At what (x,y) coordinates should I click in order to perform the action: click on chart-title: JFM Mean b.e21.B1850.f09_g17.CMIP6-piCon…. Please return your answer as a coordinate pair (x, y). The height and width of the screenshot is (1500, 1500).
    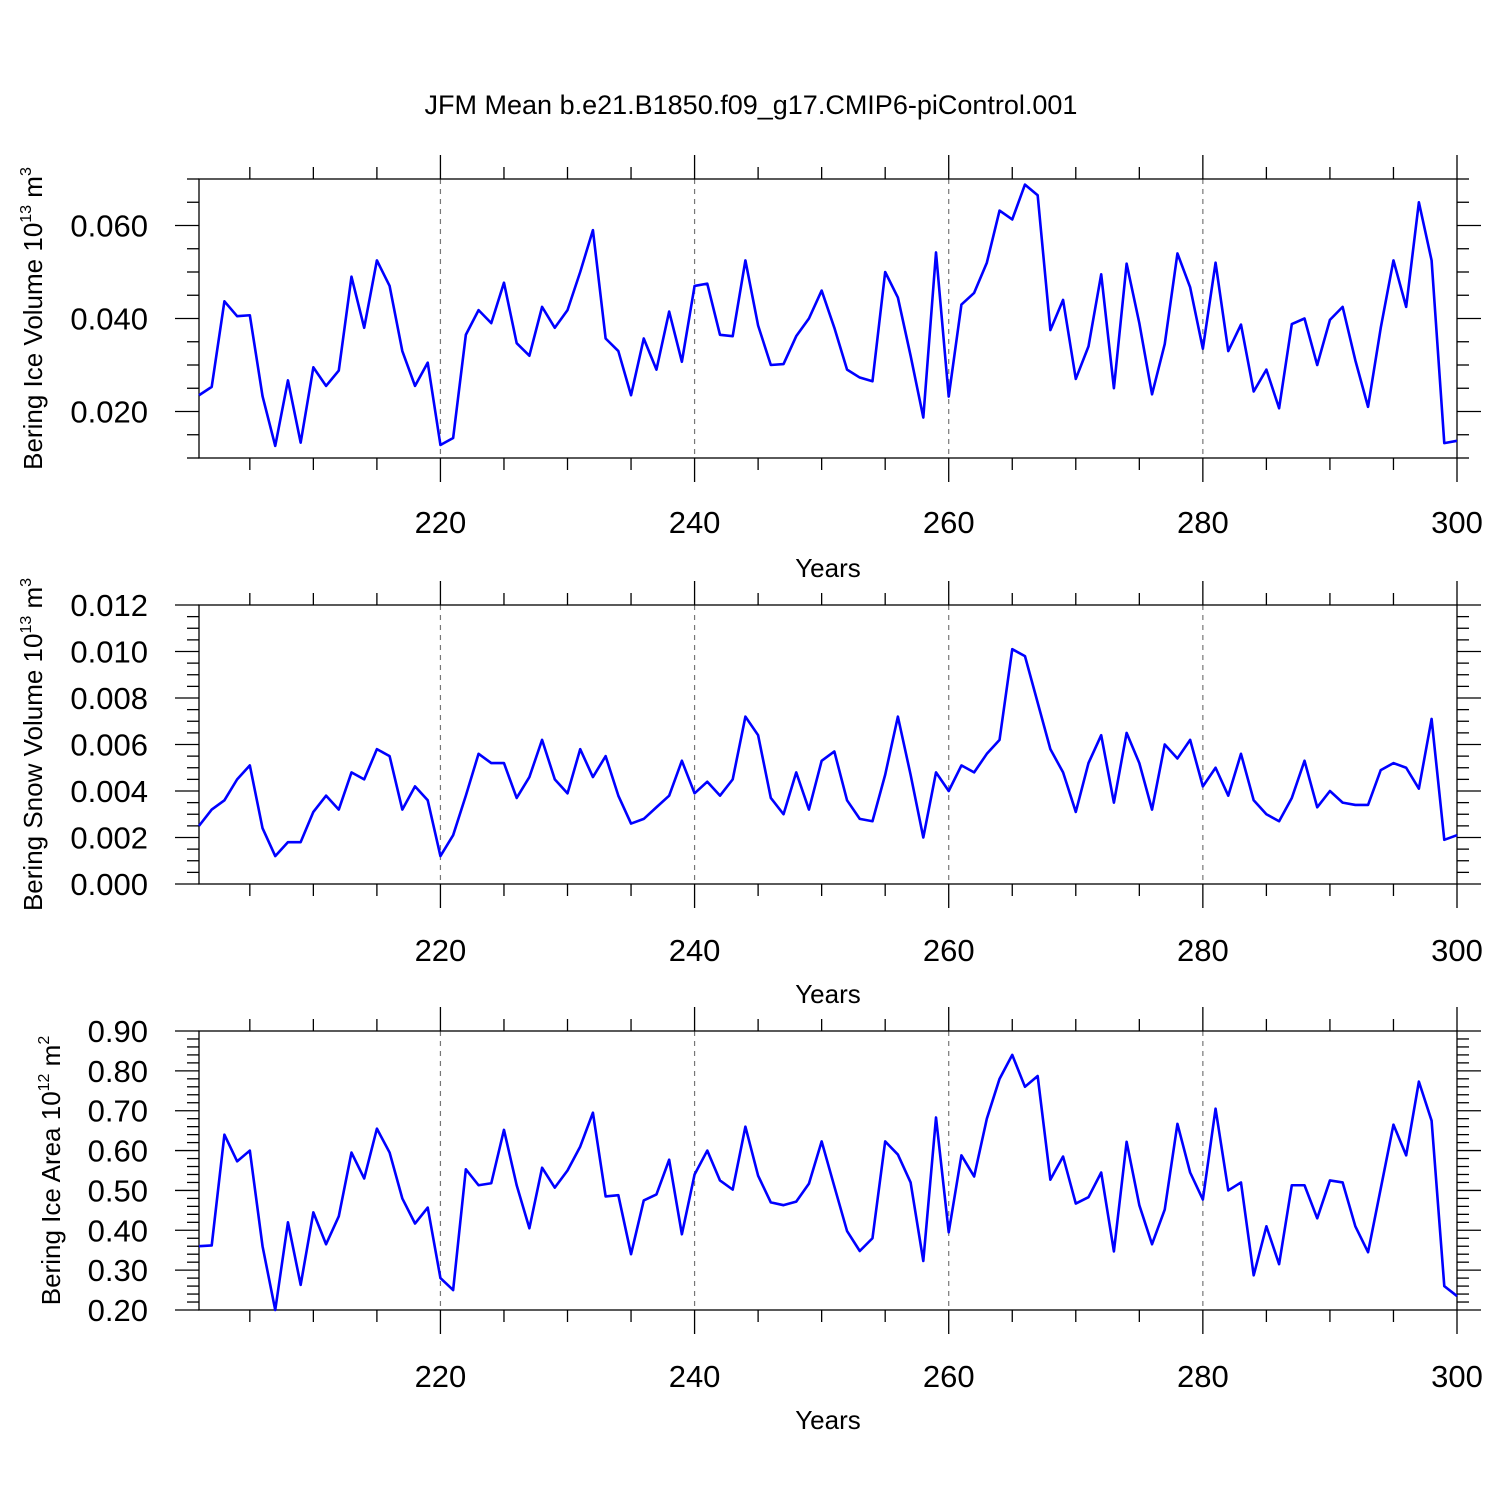
    Looking at the image, I should click on (751, 105).